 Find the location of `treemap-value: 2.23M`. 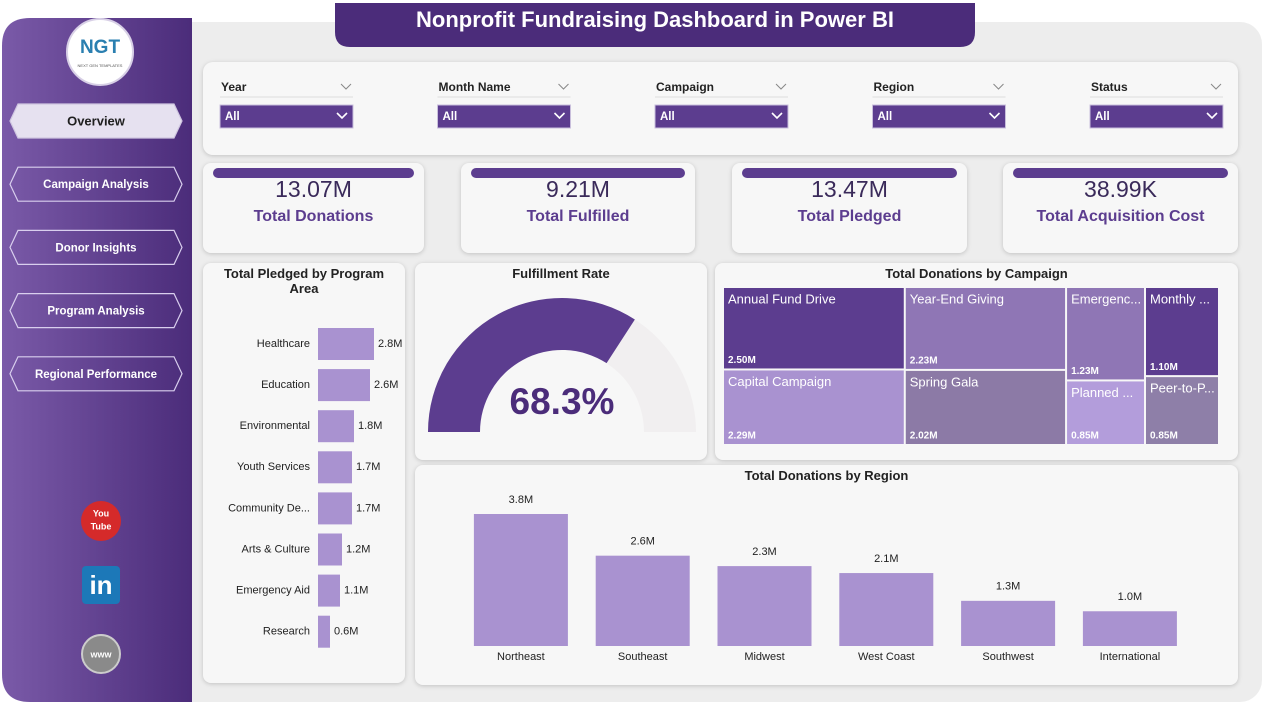

treemap-value: 2.23M is located at coordinates (924, 361).